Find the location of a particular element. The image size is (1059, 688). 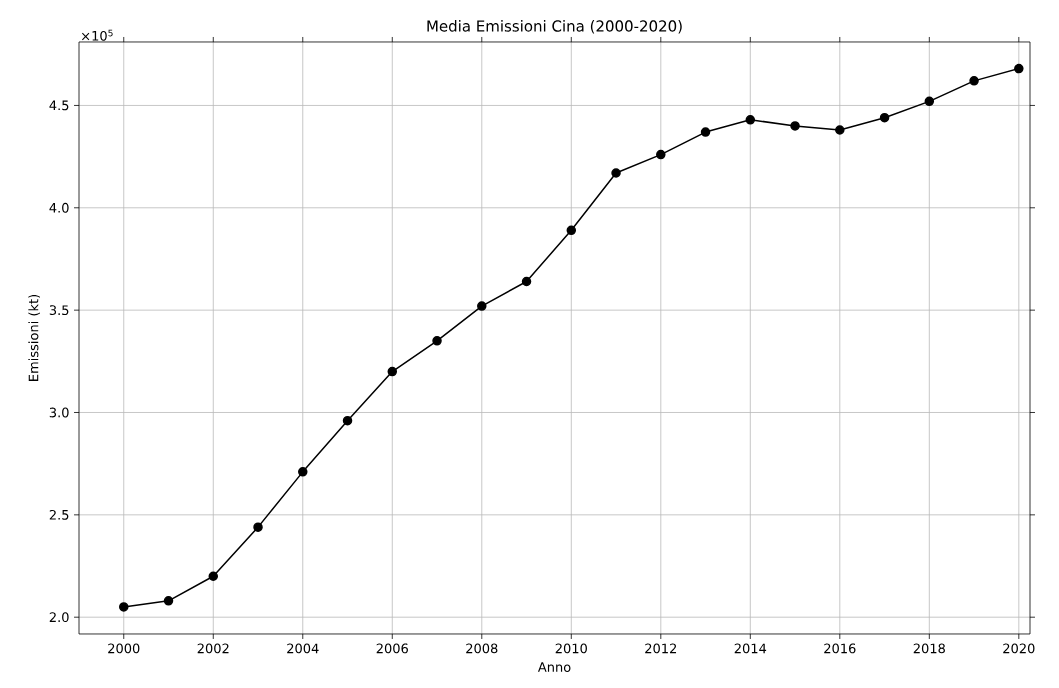

text: ×10$^{5}$ is located at coordinates (97, 35).